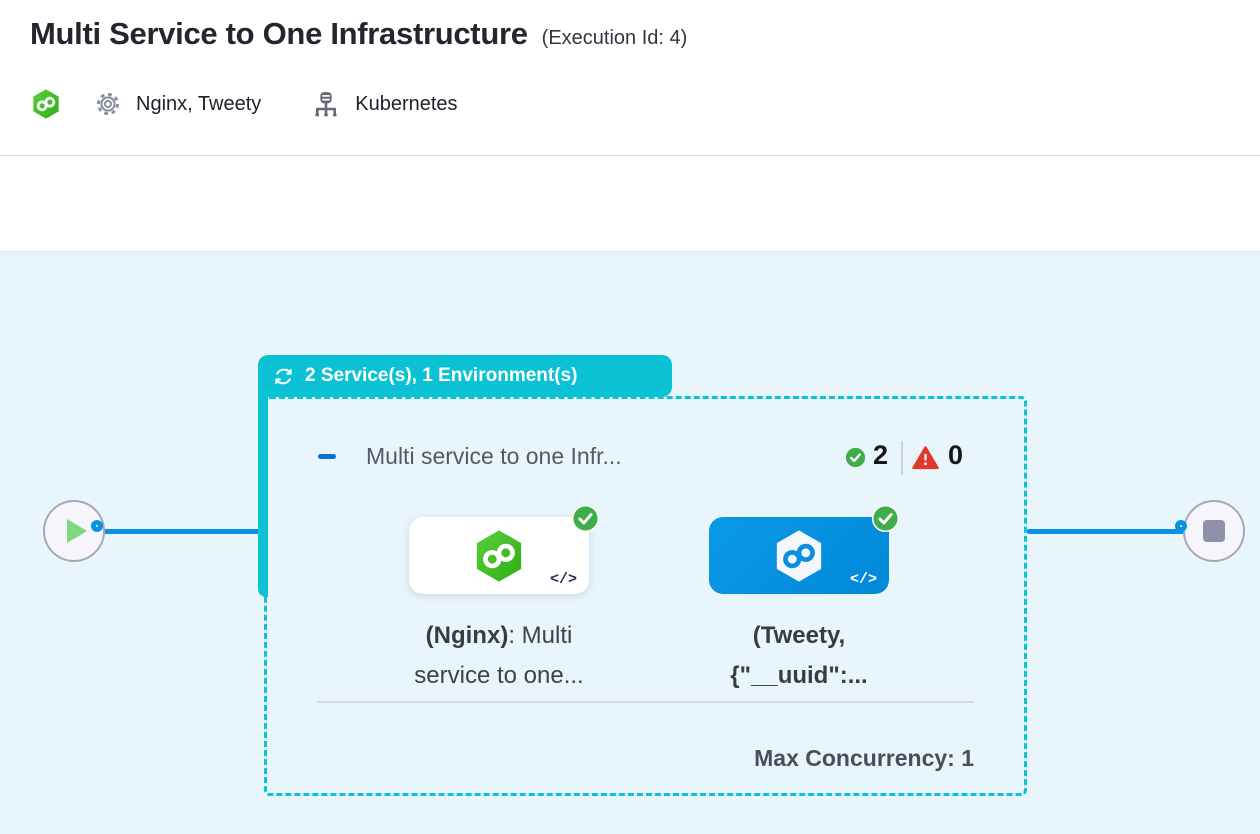 The width and height of the screenshot is (1260, 834). I want to click on gear-icon, so click(108, 104).